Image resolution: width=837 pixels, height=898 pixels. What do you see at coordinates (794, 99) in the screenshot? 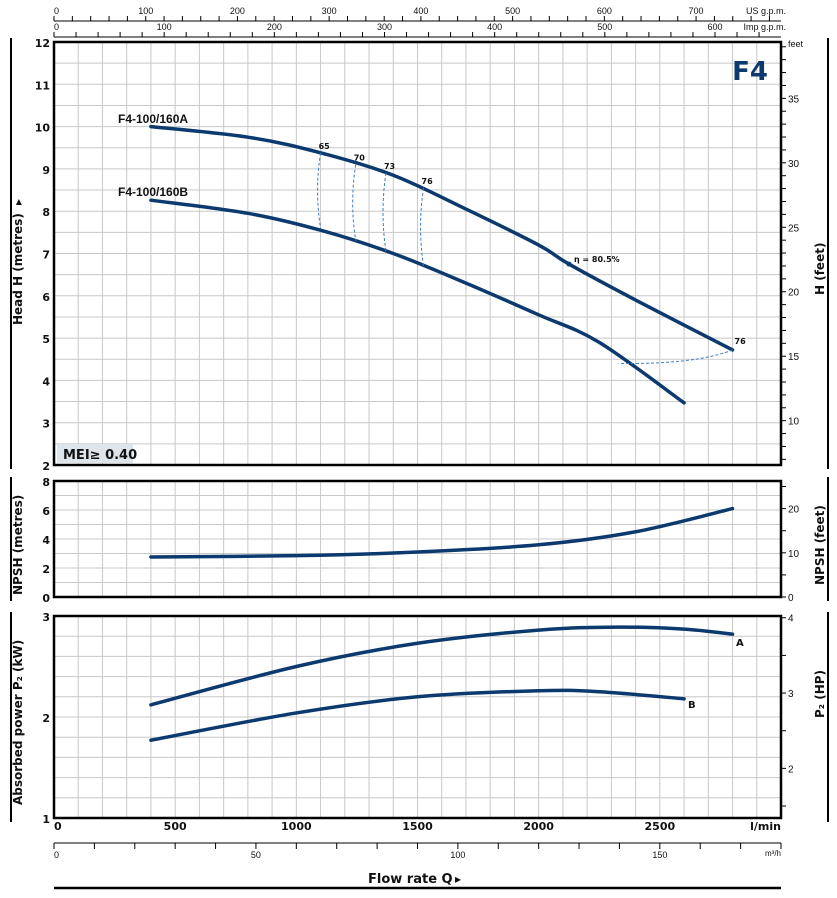
I see `feet-tick-label: 35` at bounding box center [794, 99].